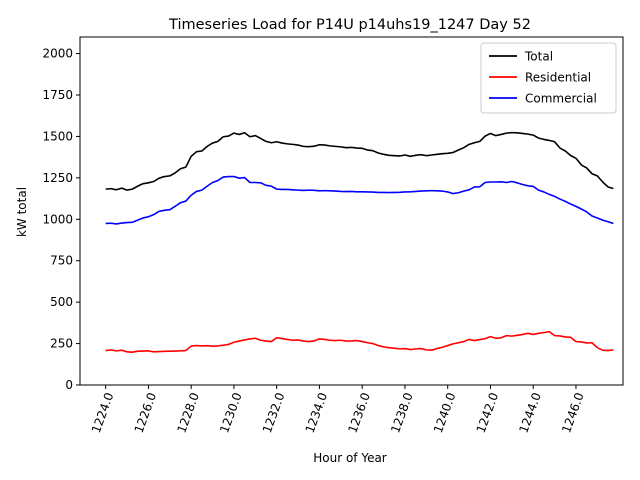  I want to click on y-axis-label: kW total, so click(22, 212).